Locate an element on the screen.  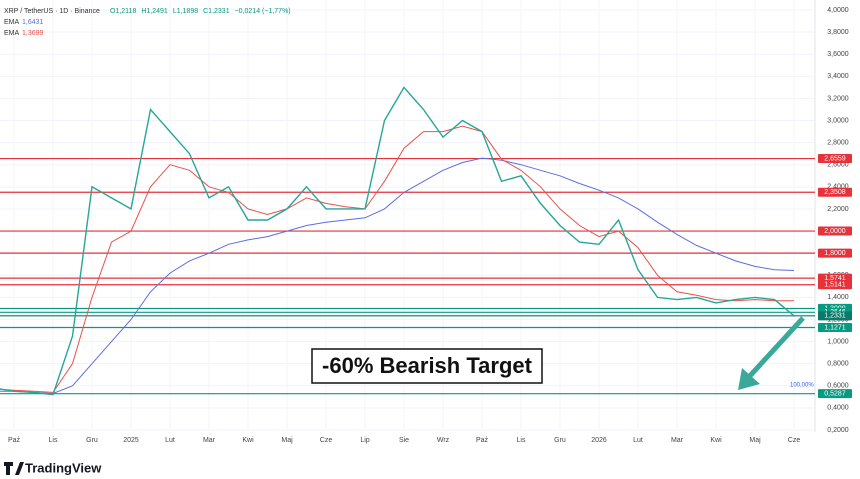
y-tick-label: 0,6000 is located at coordinates (838, 386).